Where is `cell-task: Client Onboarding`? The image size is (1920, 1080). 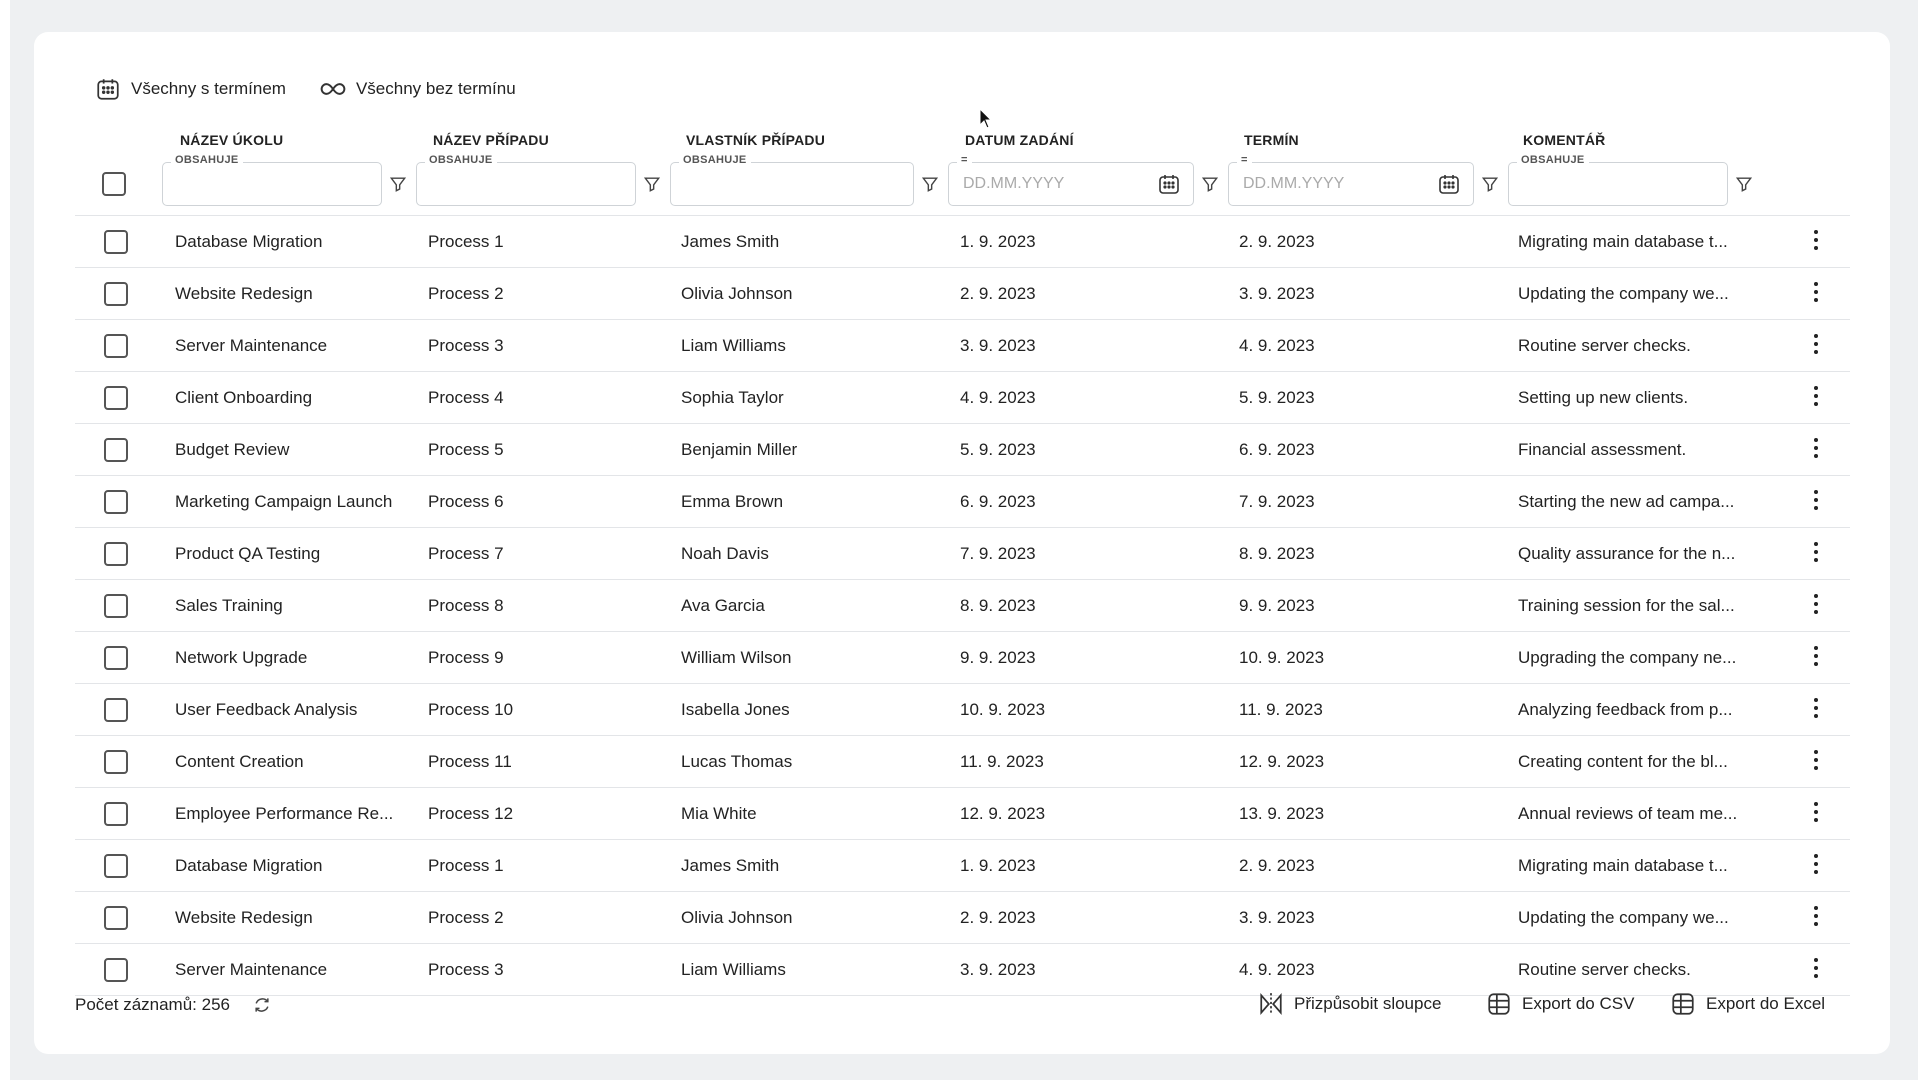
cell-task: Client Onboarding is located at coordinates (244, 397).